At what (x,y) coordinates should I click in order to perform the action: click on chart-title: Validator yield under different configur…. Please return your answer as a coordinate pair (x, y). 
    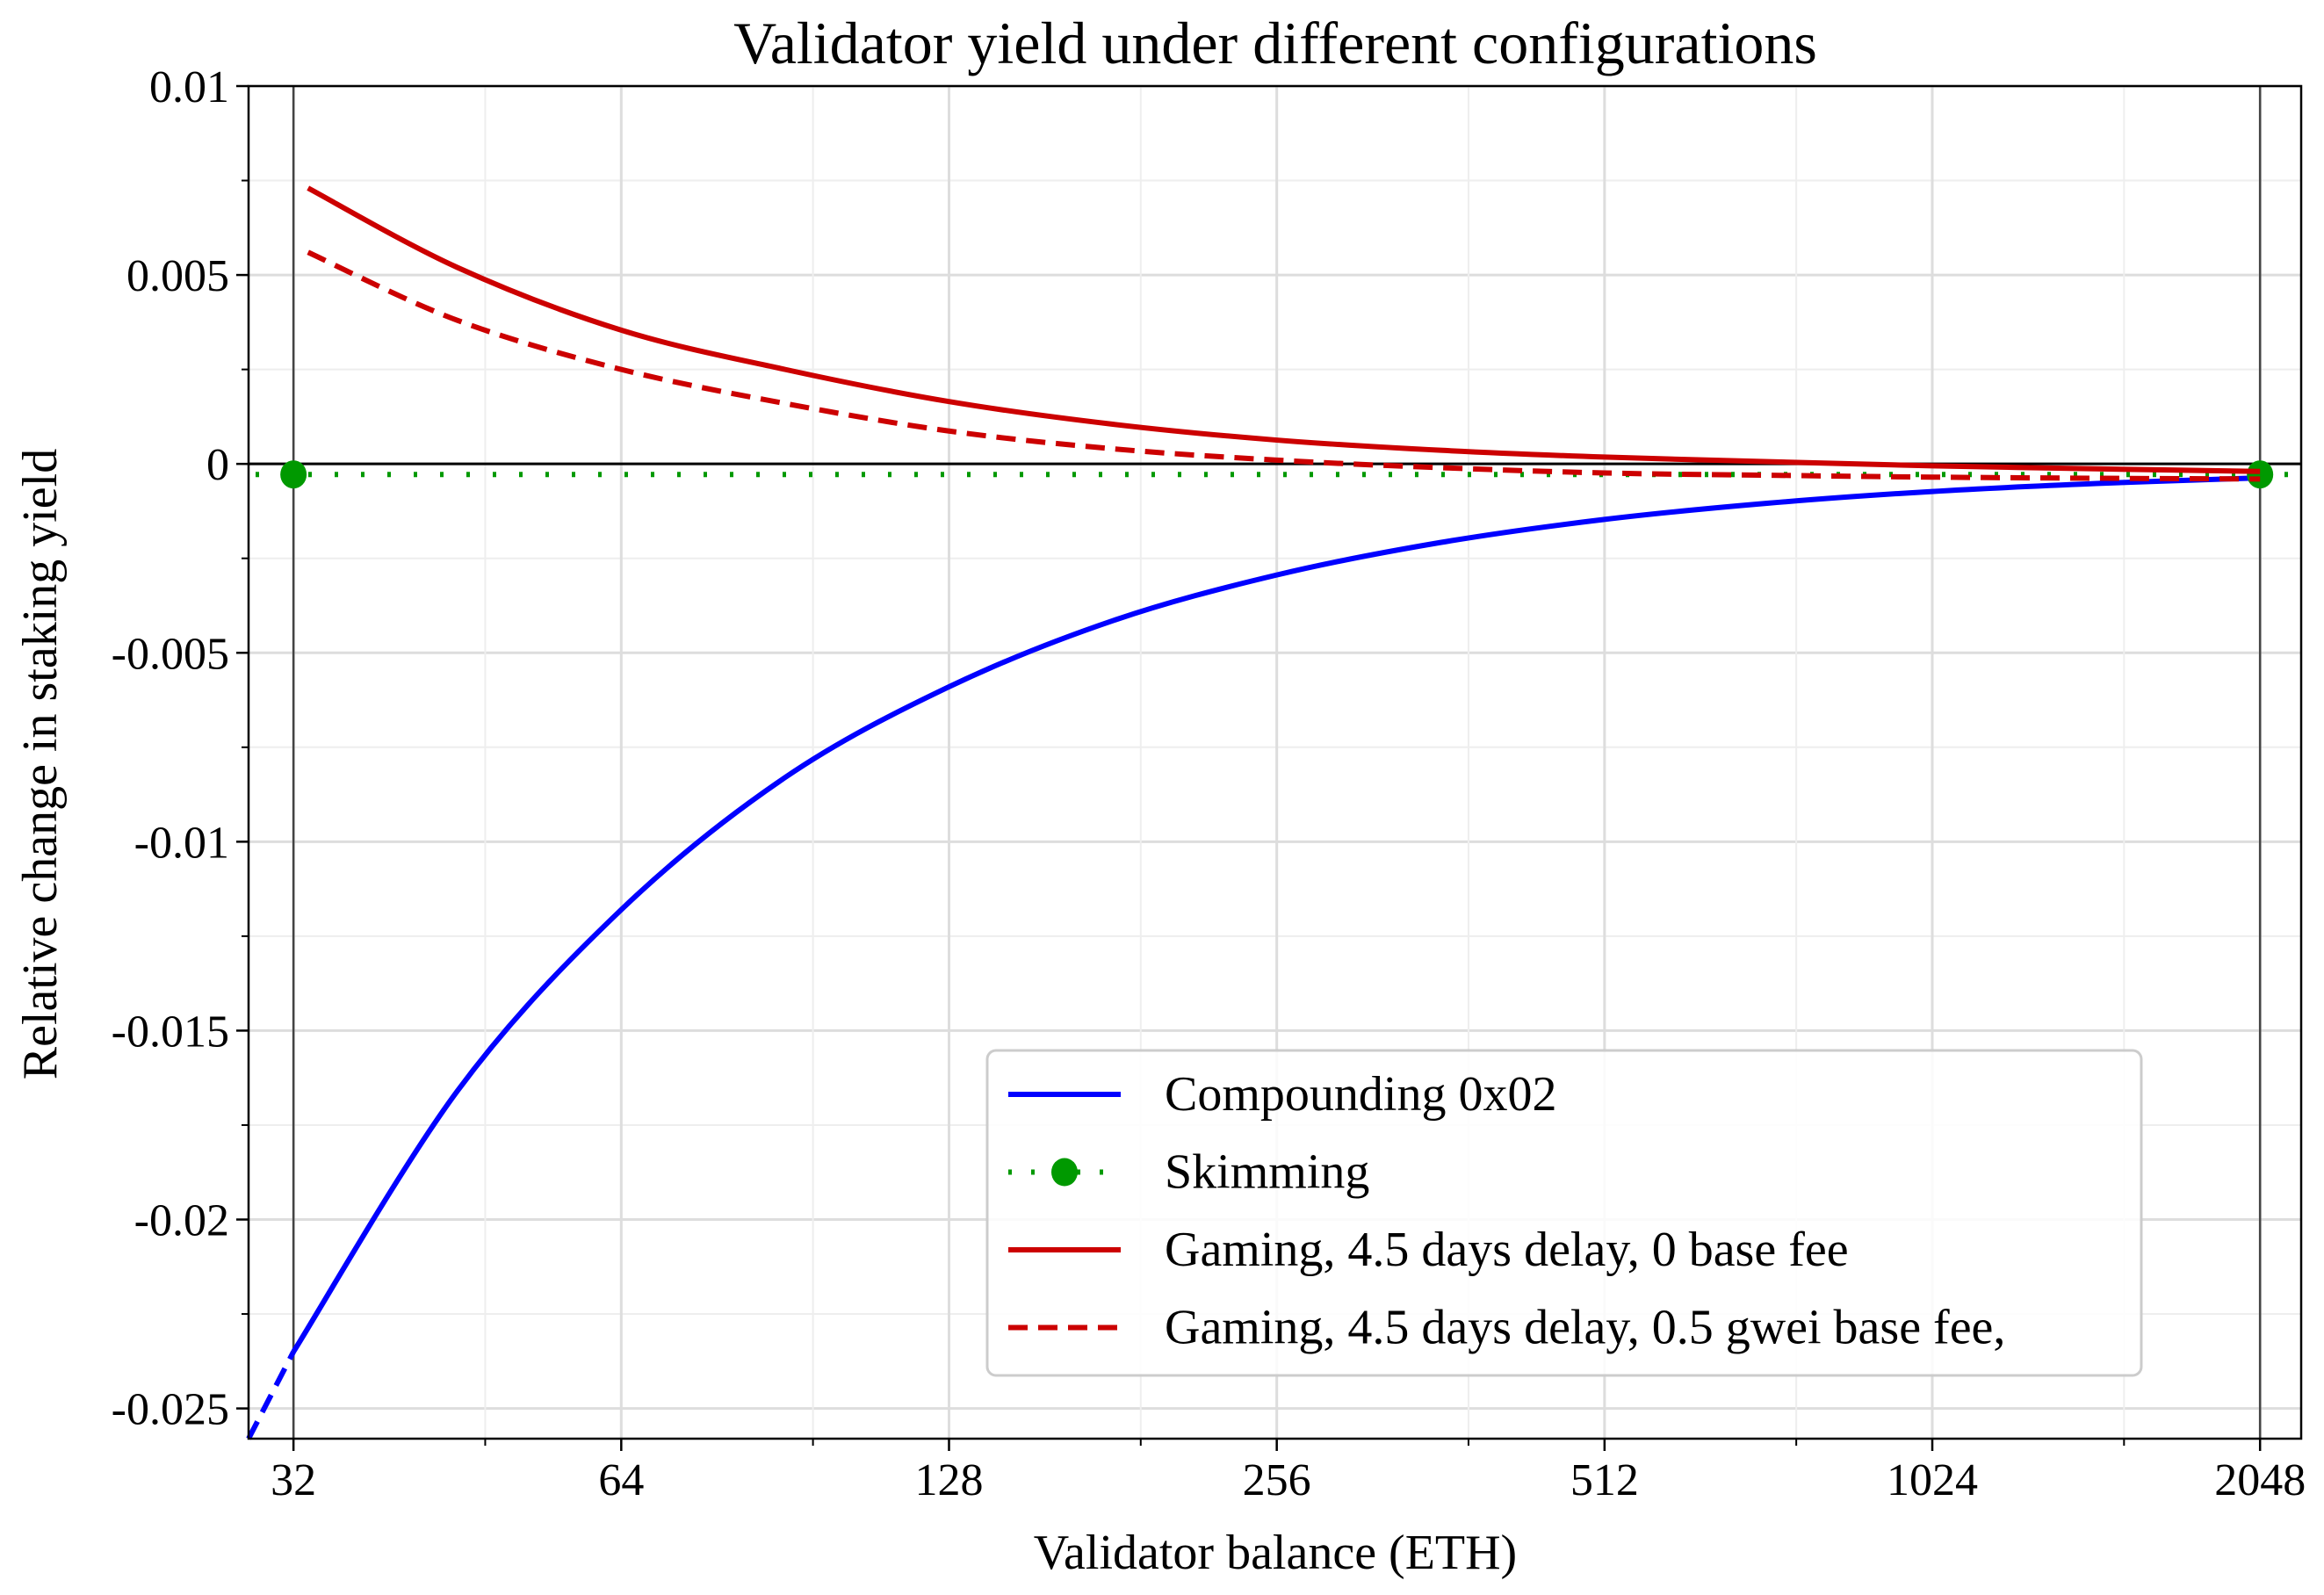
    Looking at the image, I should click on (1275, 43).